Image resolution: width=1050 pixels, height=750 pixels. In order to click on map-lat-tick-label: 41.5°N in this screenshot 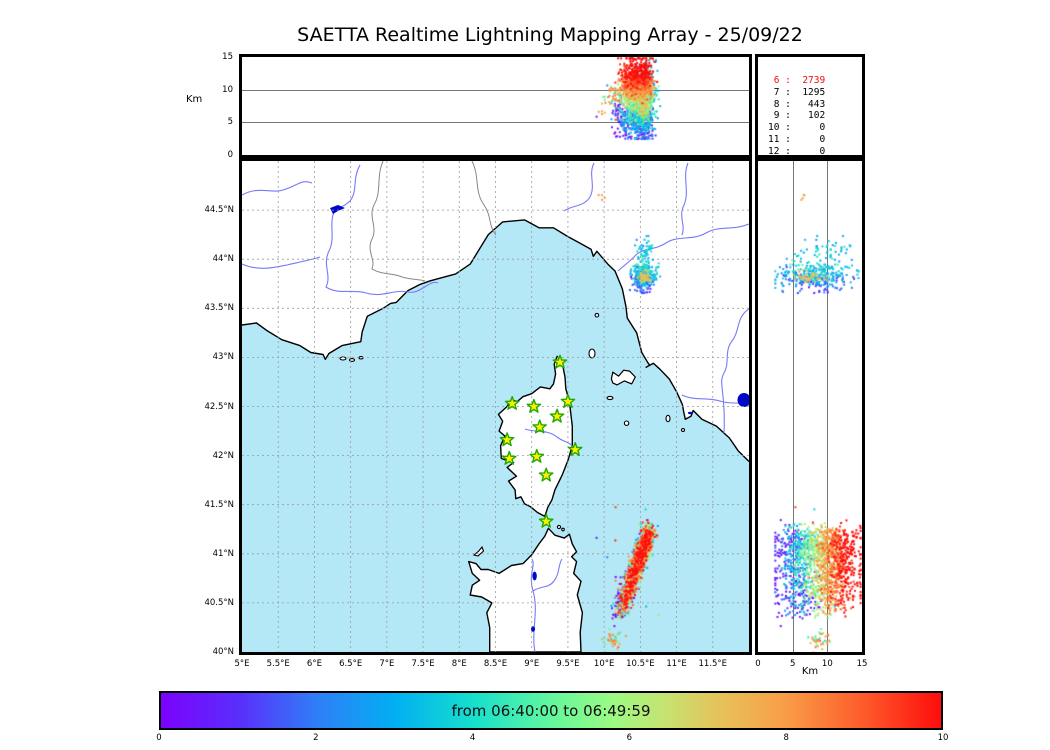, I will do `click(219, 504)`.